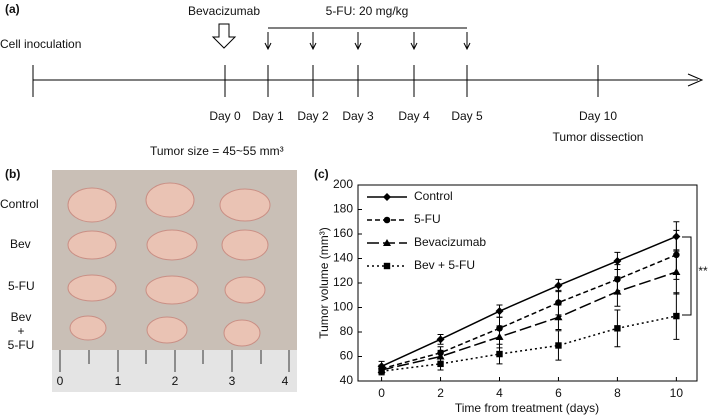 This screenshot has width=709, height=416. What do you see at coordinates (224, 36) in the screenshot?
I see `hollow-arrow` at bounding box center [224, 36].